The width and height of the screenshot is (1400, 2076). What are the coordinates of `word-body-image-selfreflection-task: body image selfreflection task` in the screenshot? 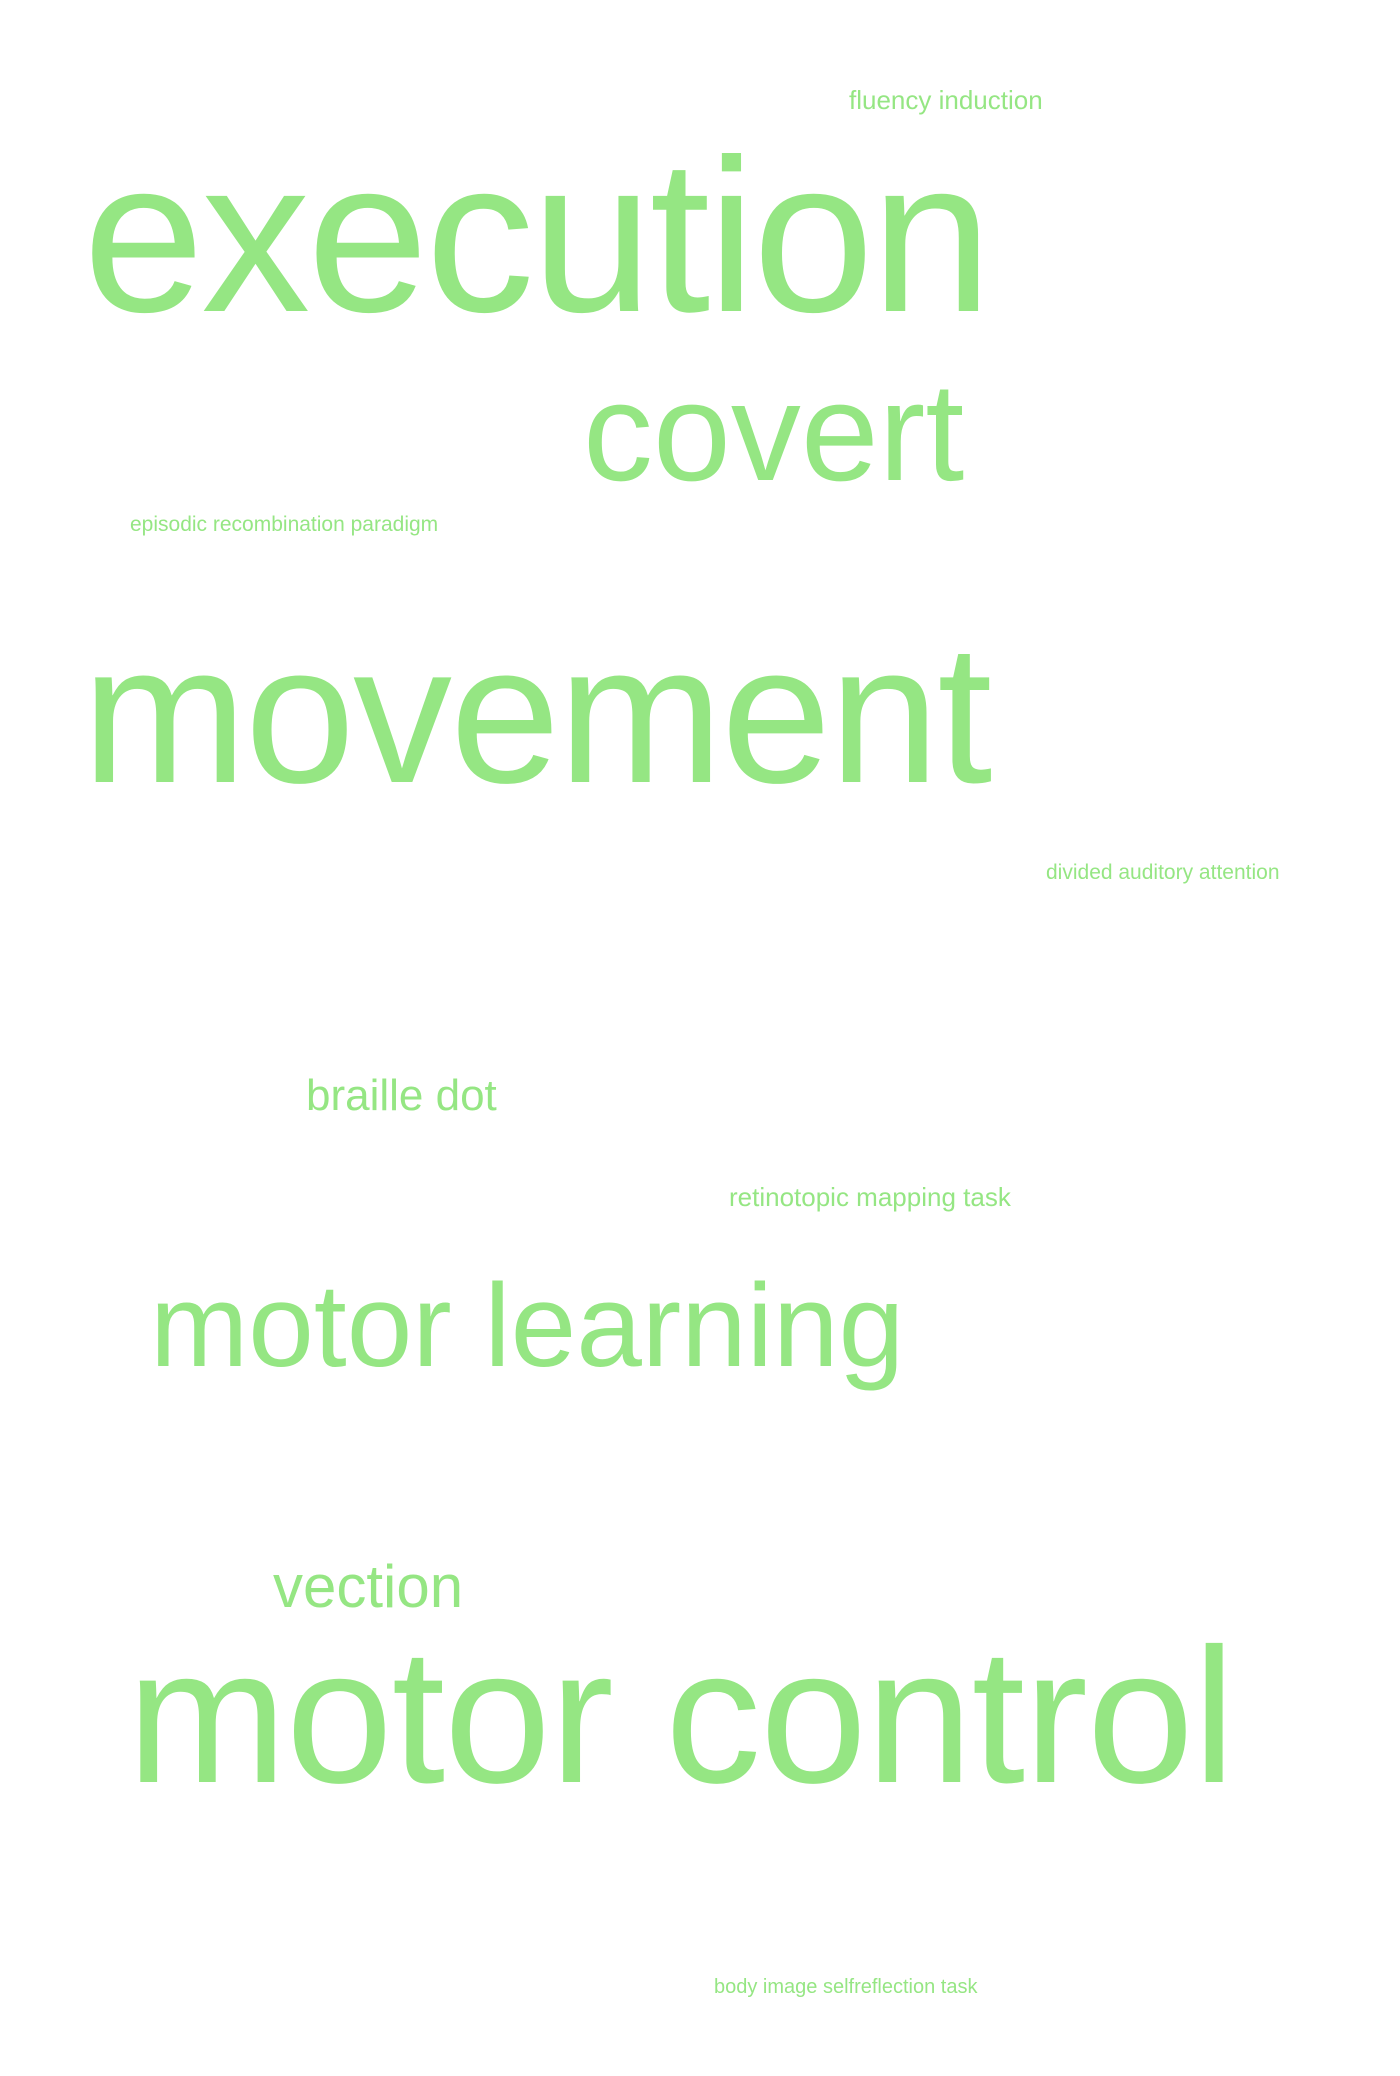 It's located at (846, 1987).